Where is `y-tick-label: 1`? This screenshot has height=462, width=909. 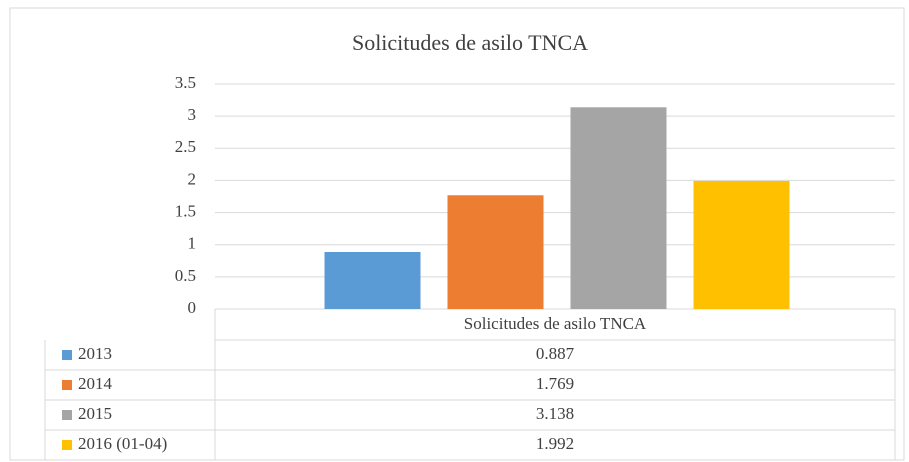
y-tick-label: 1 is located at coordinates (192, 243).